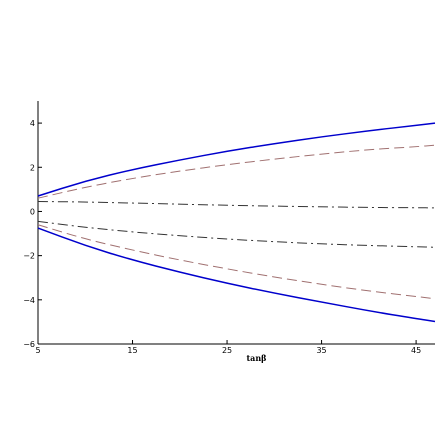  What do you see at coordinates (321, 350) in the screenshot?
I see `x-tick-label: 35` at bounding box center [321, 350].